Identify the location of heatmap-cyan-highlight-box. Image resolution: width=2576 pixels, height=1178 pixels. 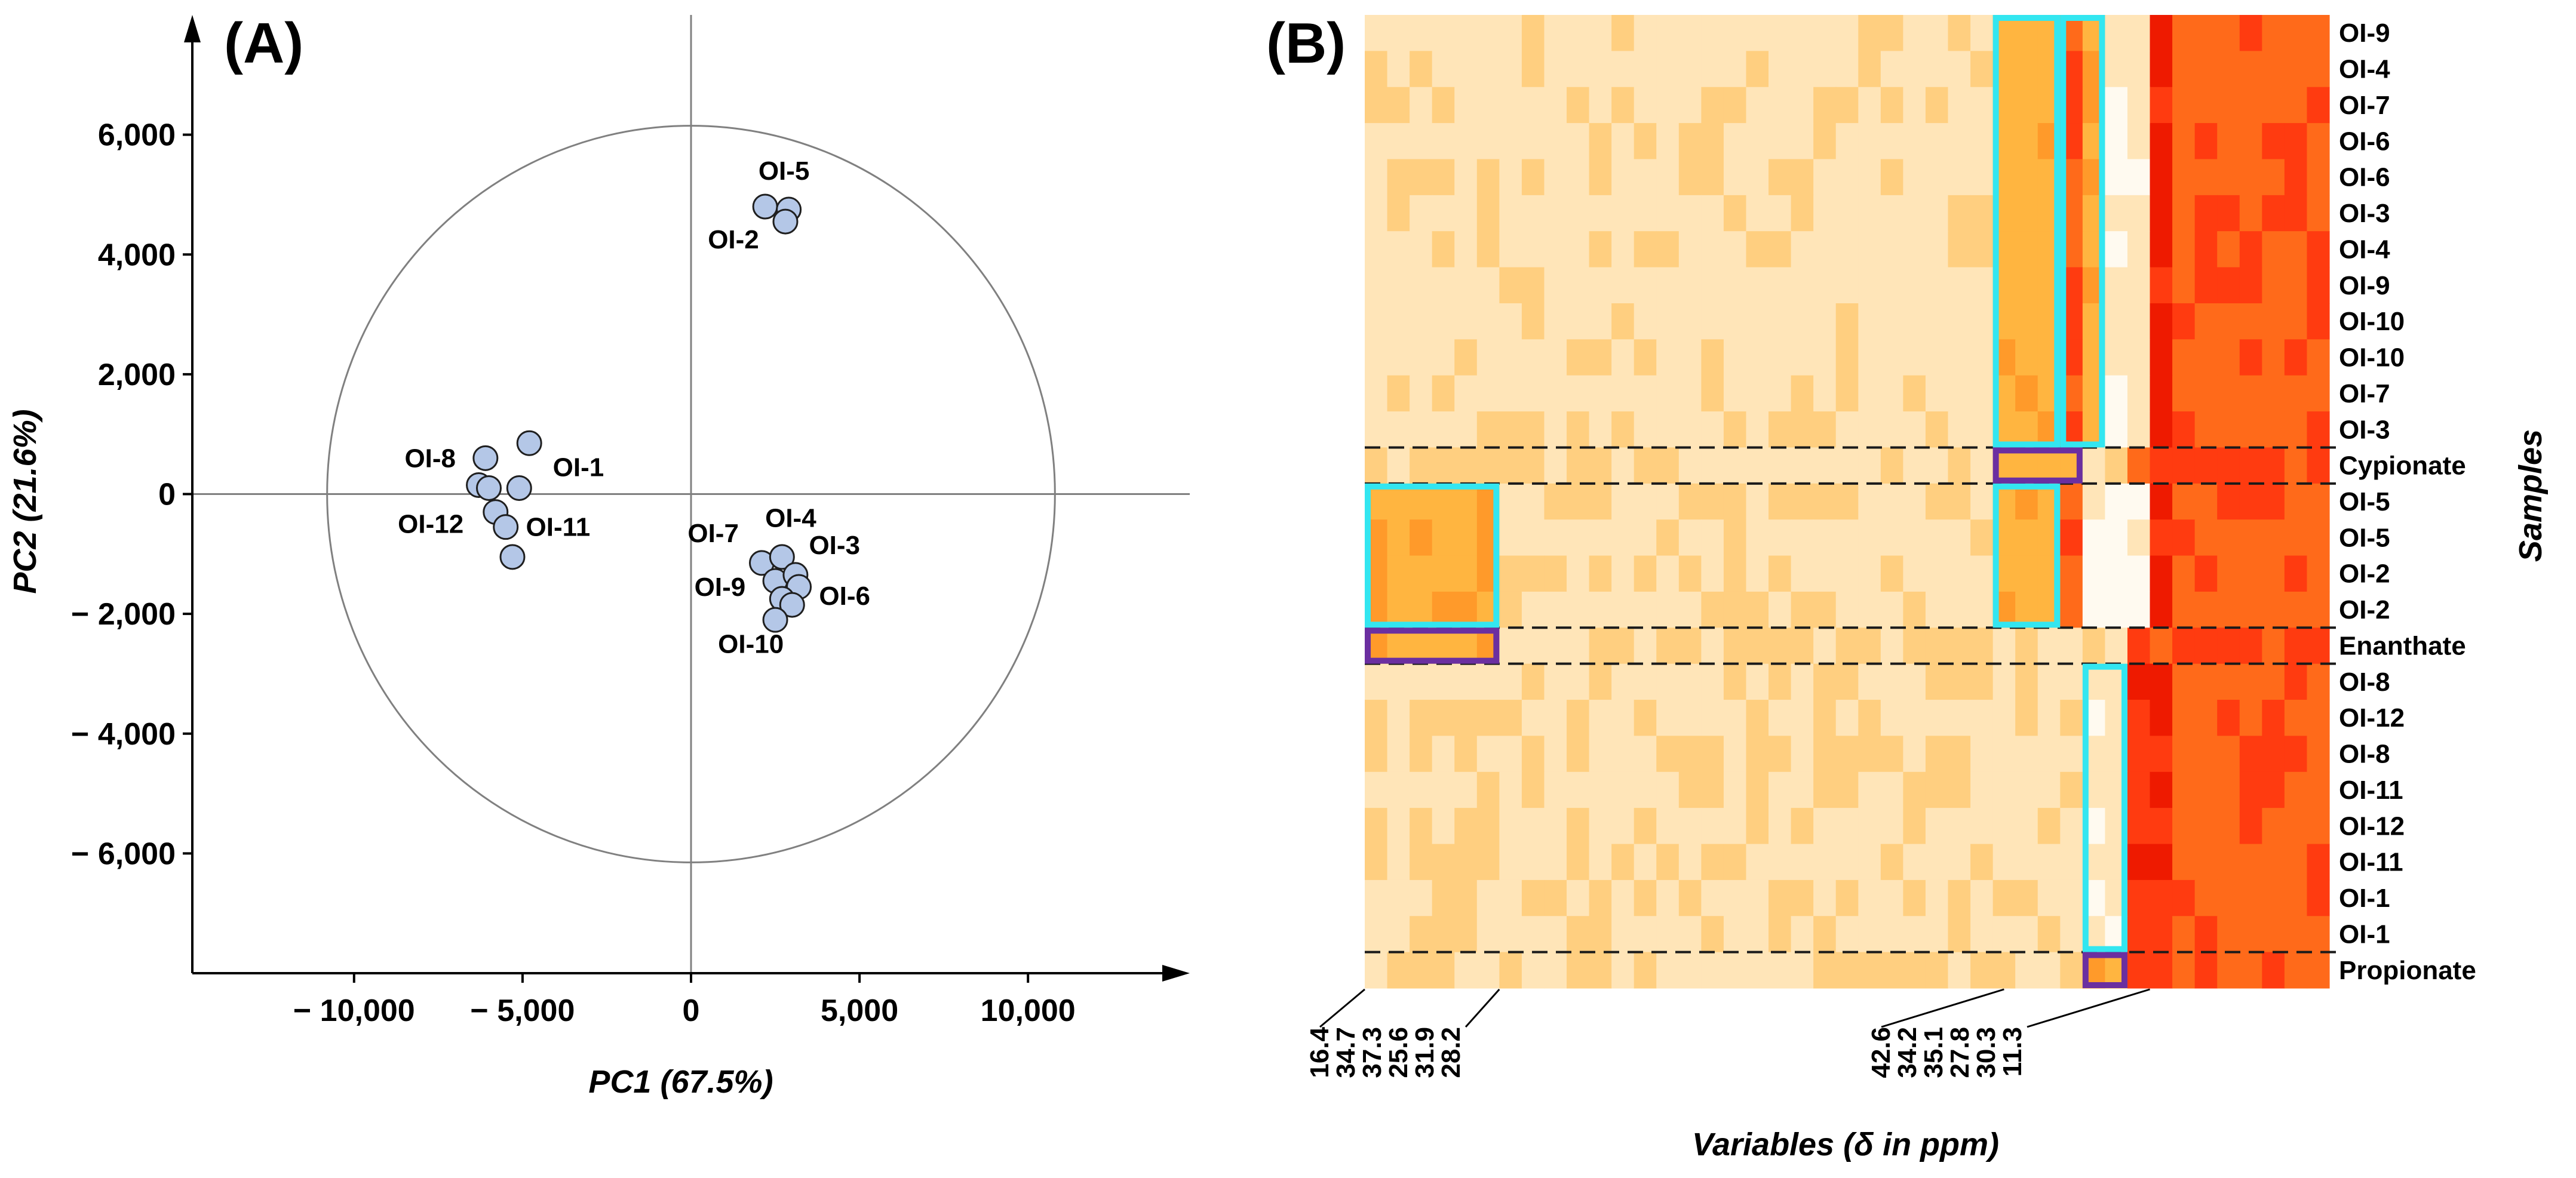
(1432, 555).